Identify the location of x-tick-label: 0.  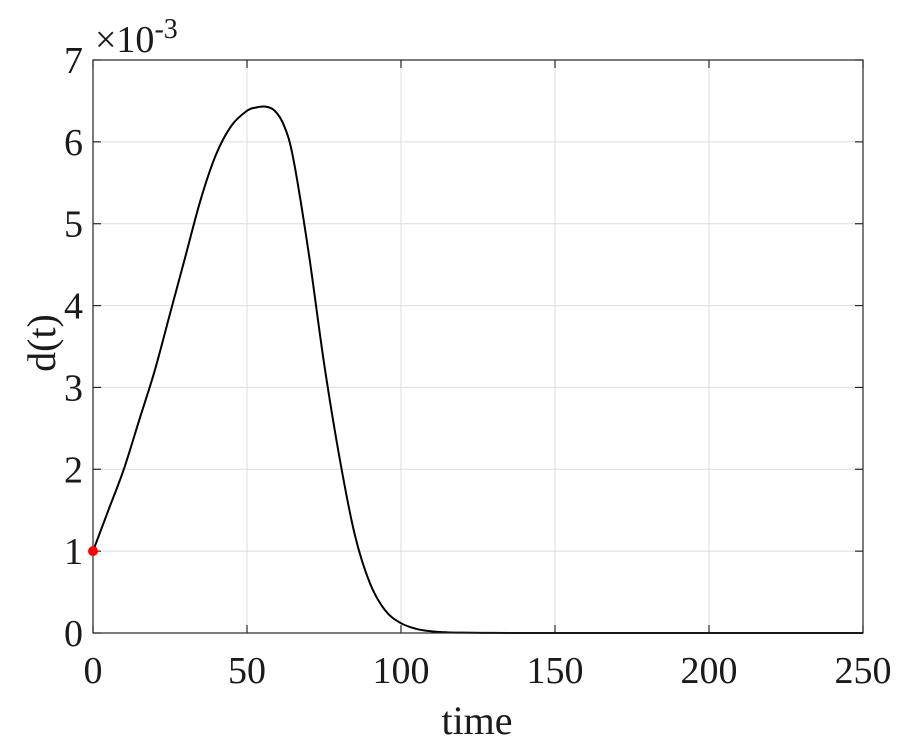
(93, 671).